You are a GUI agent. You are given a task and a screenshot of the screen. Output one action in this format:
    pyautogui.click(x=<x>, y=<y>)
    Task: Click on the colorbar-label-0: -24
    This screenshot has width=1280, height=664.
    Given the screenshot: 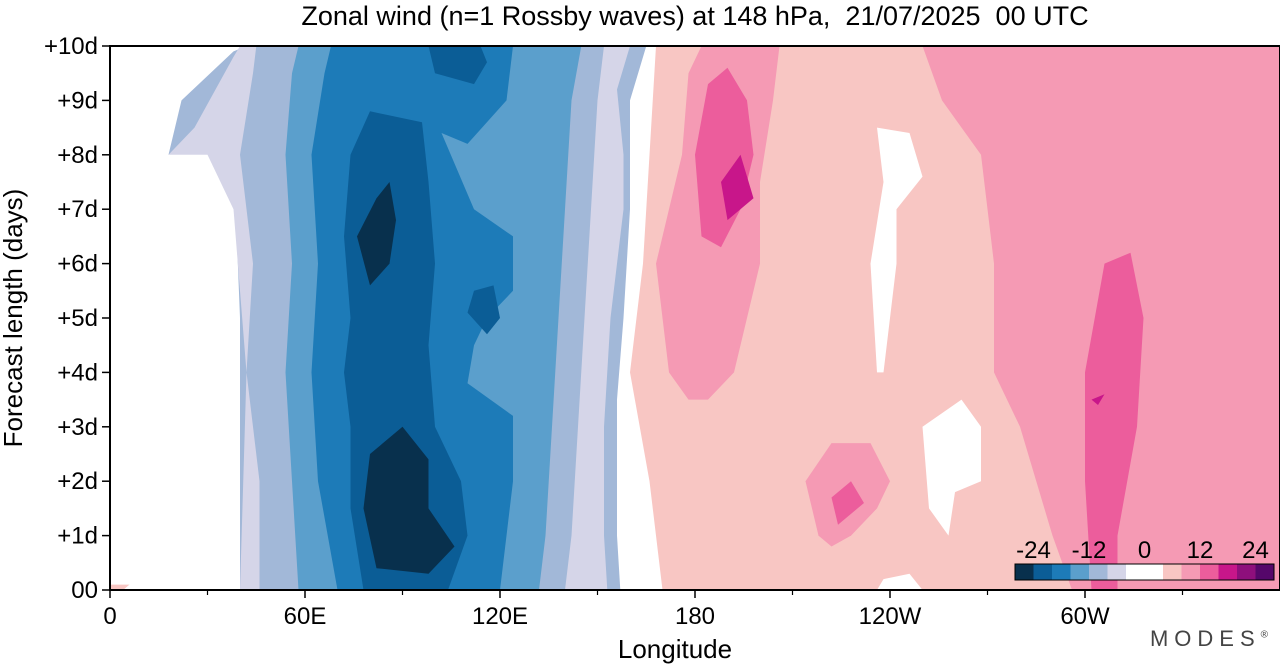 What is the action you would take?
    pyautogui.click(x=1033, y=550)
    